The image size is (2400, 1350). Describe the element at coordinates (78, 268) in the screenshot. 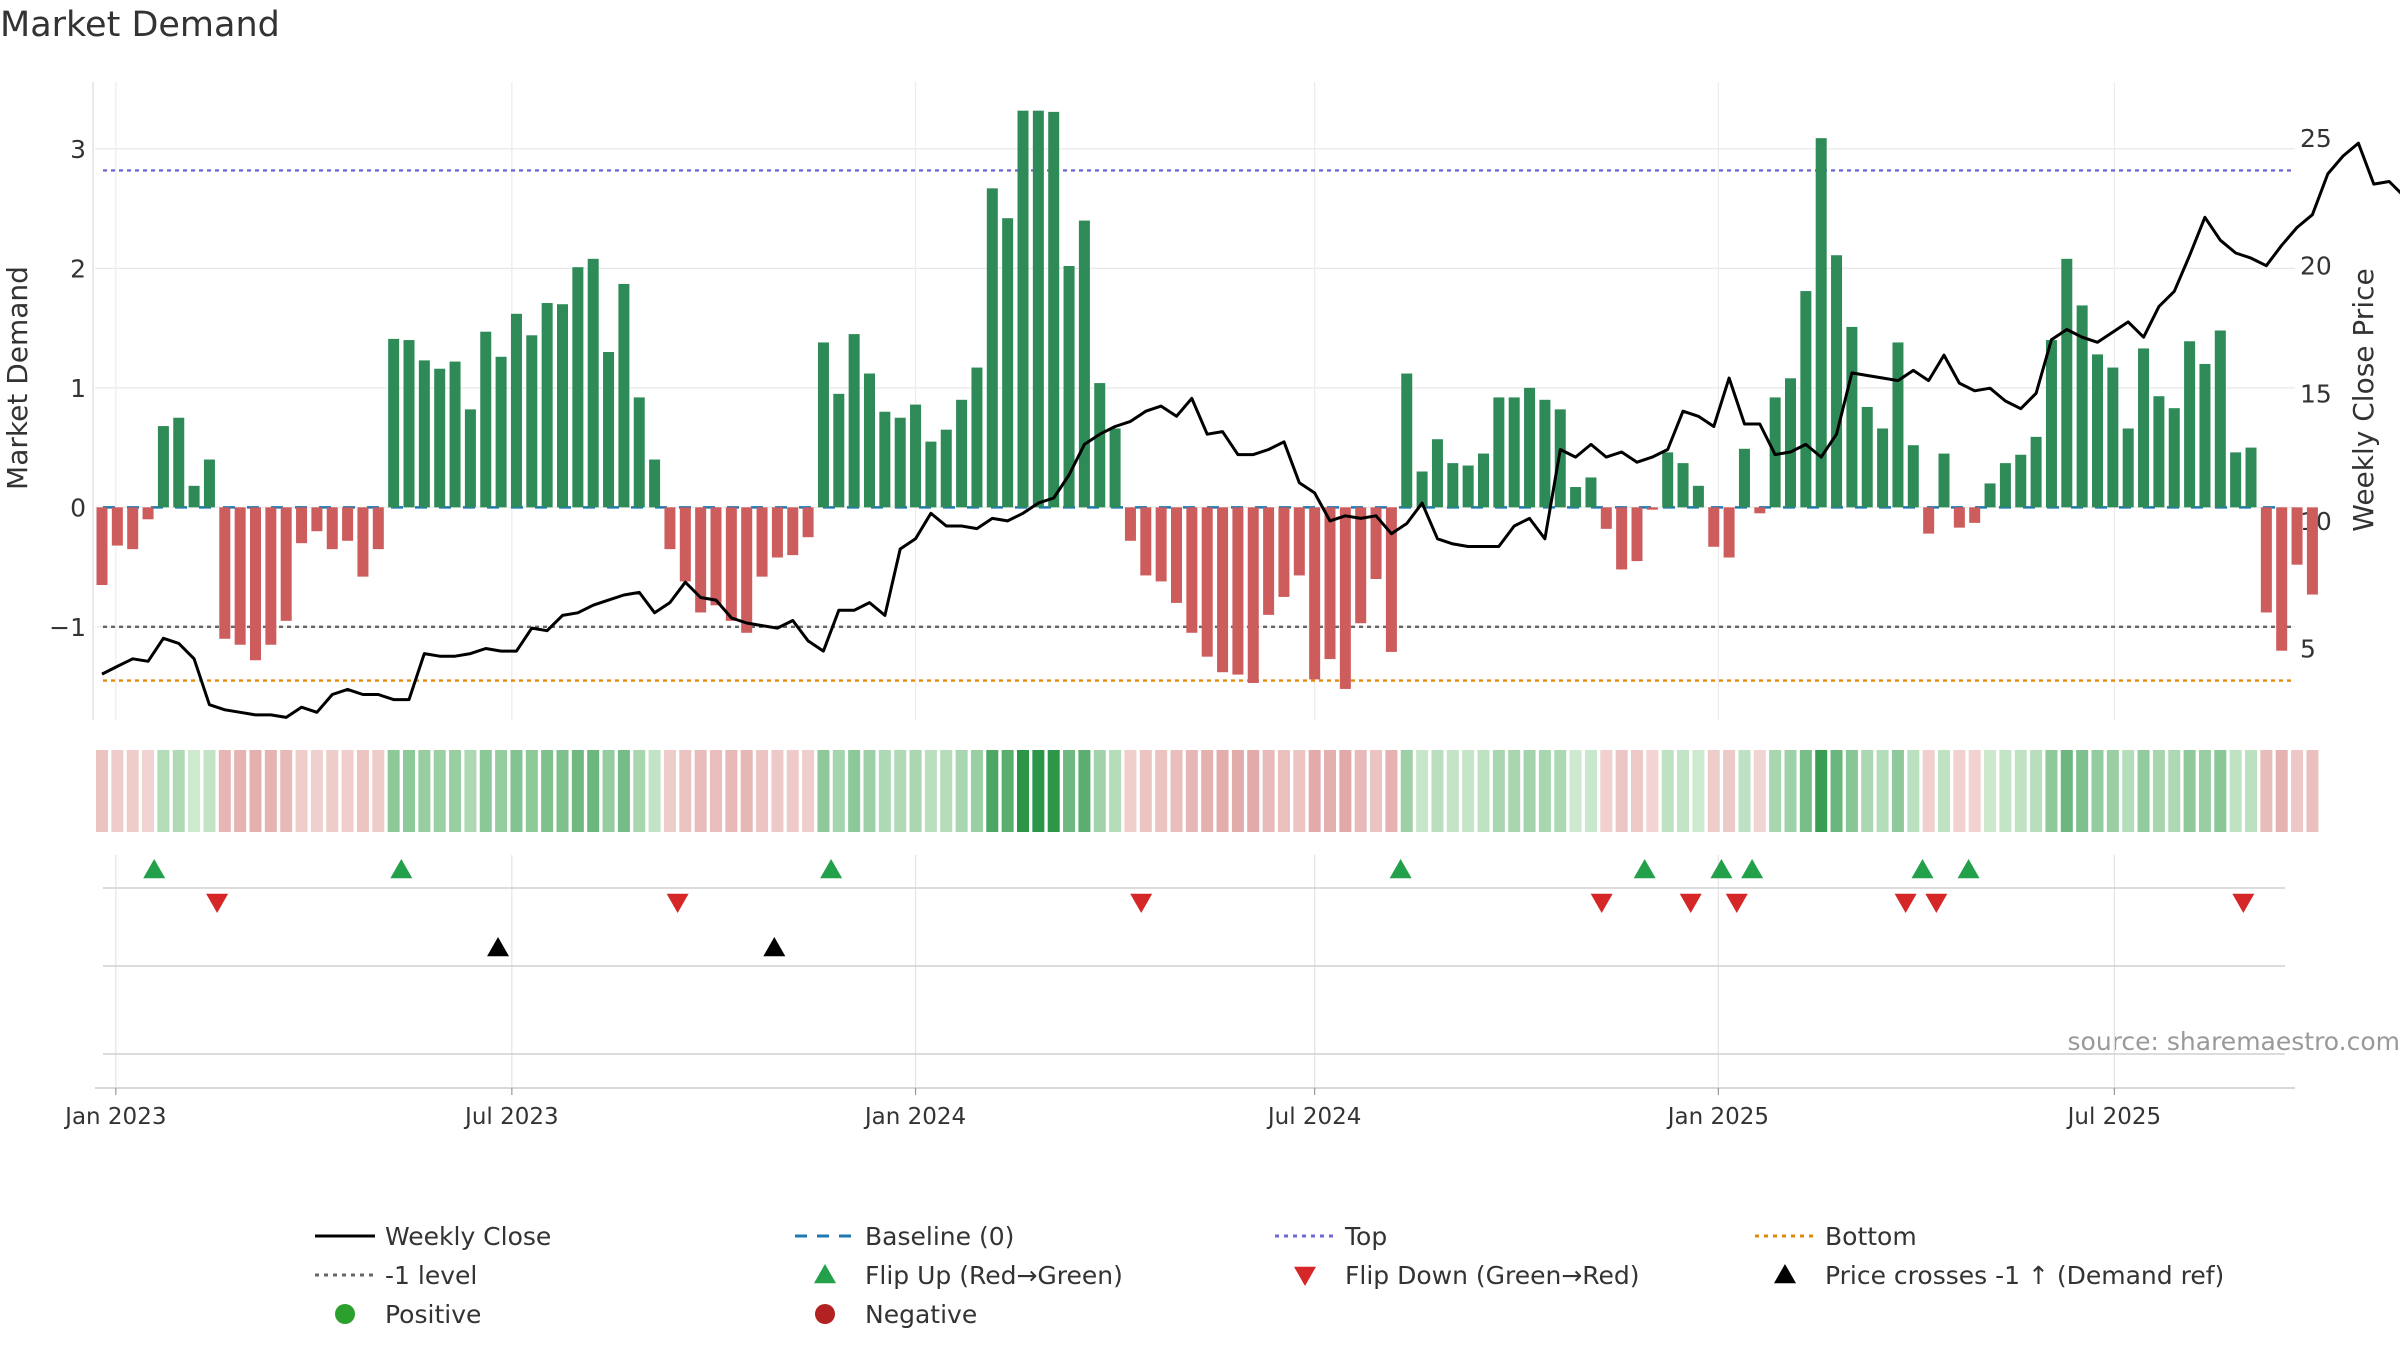

I see `y-left-tick-label: 2` at that location.